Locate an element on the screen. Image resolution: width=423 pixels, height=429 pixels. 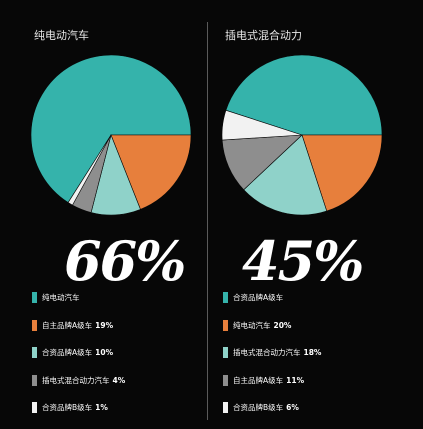
legend-item: 合资品牌B级车 6% is located at coordinates (272, 408).